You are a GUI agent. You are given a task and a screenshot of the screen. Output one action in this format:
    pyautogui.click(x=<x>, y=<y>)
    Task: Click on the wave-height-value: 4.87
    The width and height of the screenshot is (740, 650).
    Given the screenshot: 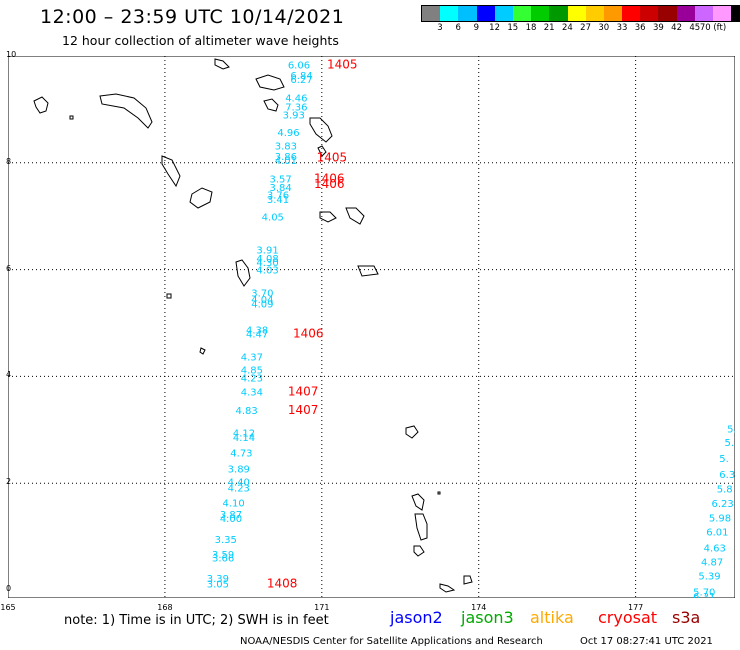 What is the action you would take?
    pyautogui.click(x=712, y=562)
    